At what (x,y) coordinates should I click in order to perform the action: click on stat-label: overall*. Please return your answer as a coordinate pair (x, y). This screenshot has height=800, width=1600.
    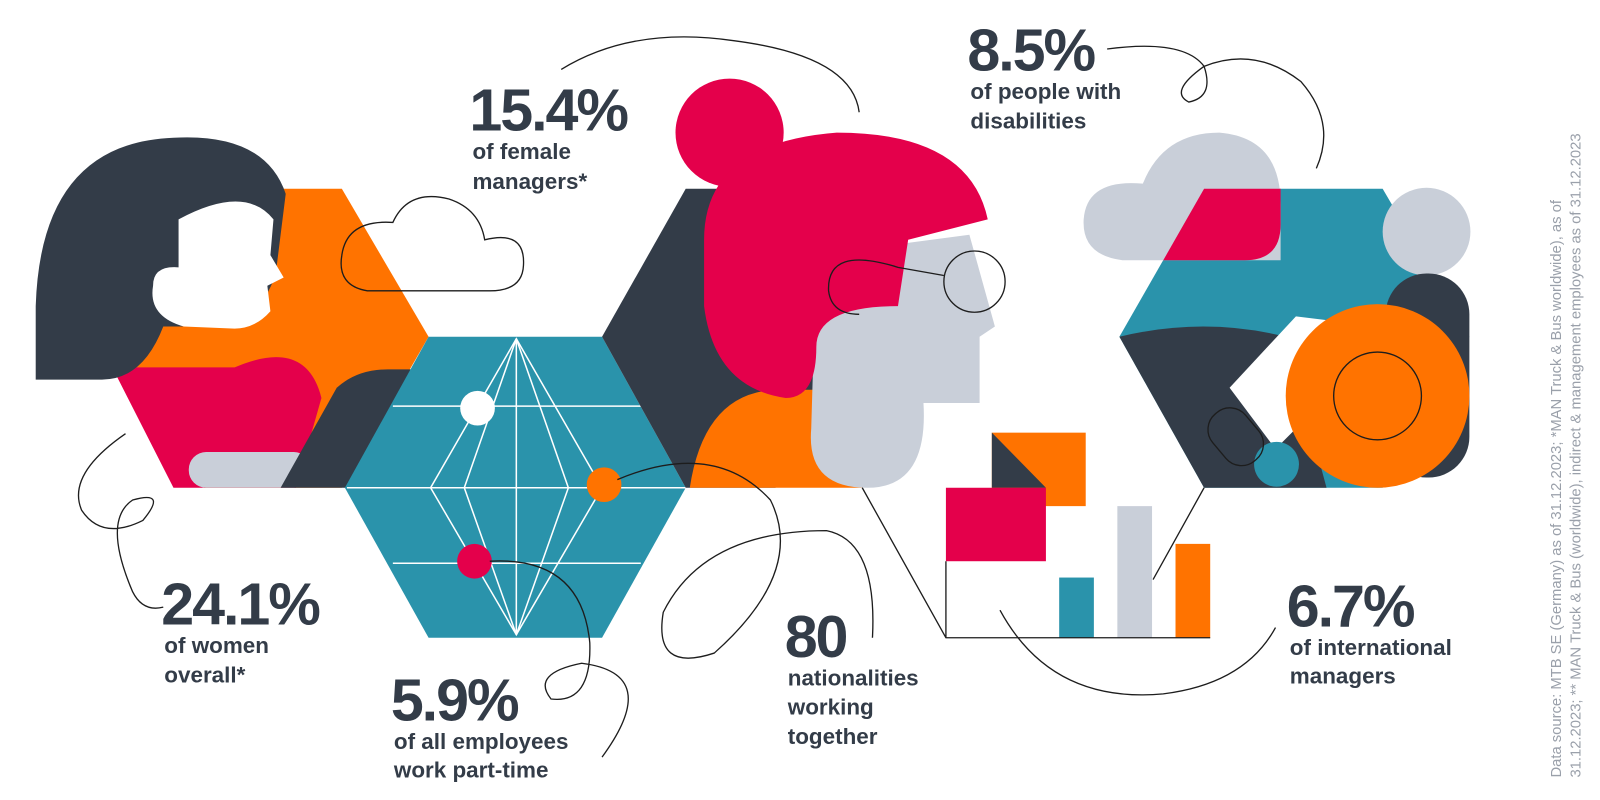
    Looking at the image, I should click on (204, 675).